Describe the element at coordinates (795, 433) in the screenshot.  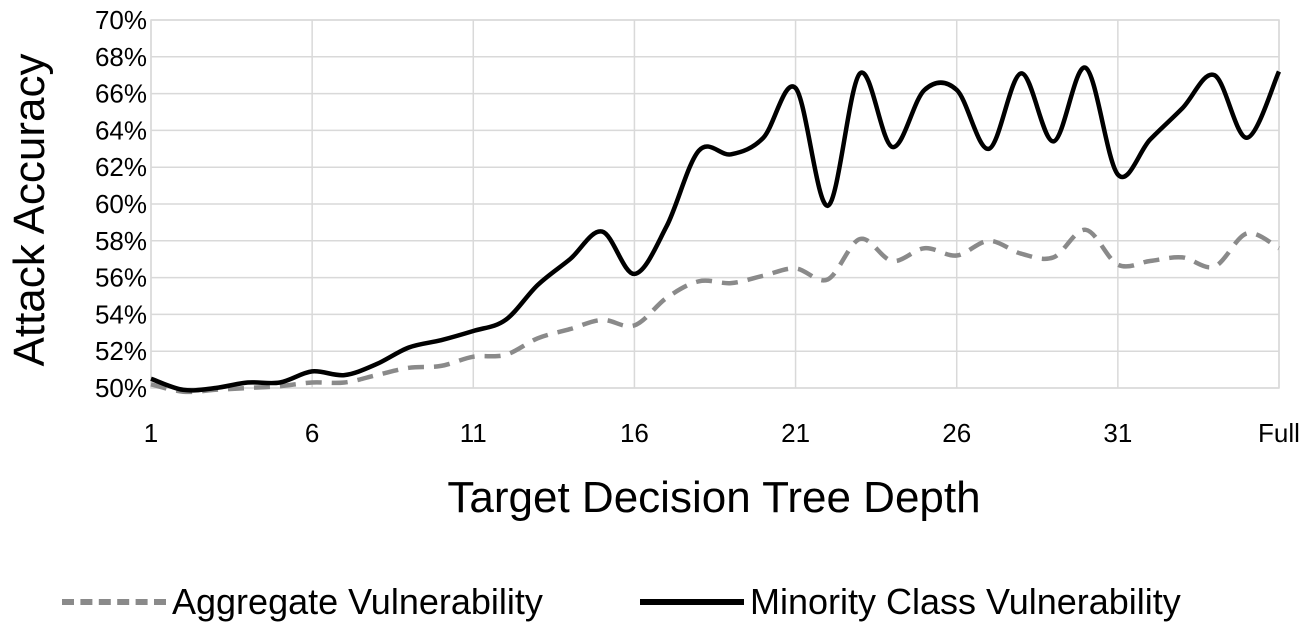
I see `x-tick-label: 21` at that location.